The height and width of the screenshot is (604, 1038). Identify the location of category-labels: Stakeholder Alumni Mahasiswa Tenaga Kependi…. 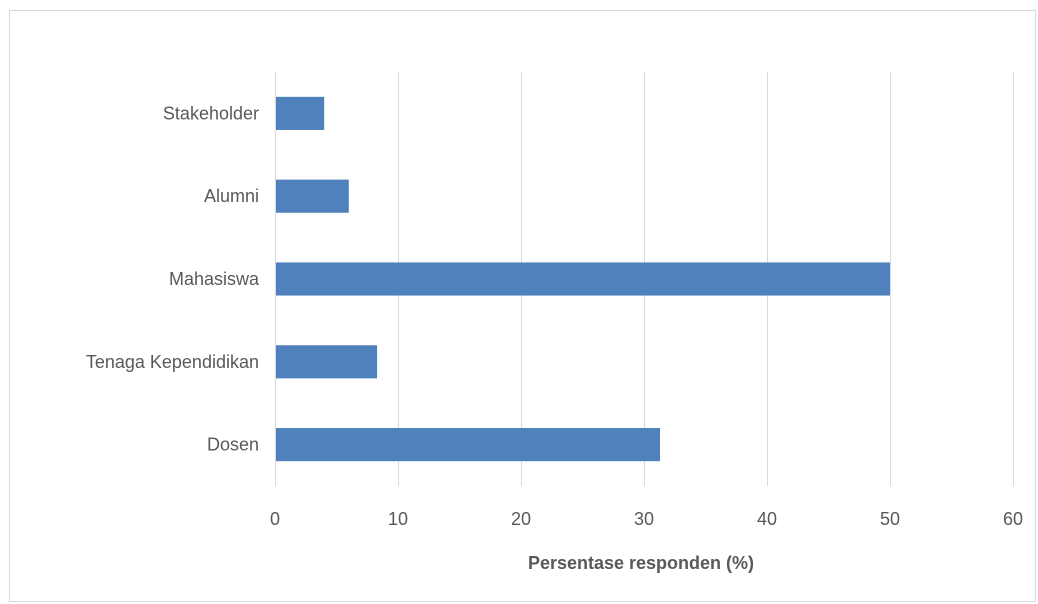
(173, 278).